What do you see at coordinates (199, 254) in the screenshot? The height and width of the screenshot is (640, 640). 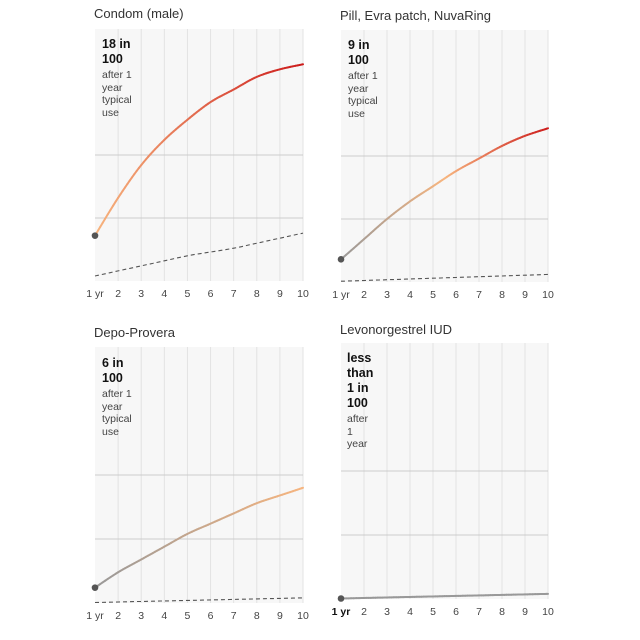 I see `dashed-series-line` at bounding box center [199, 254].